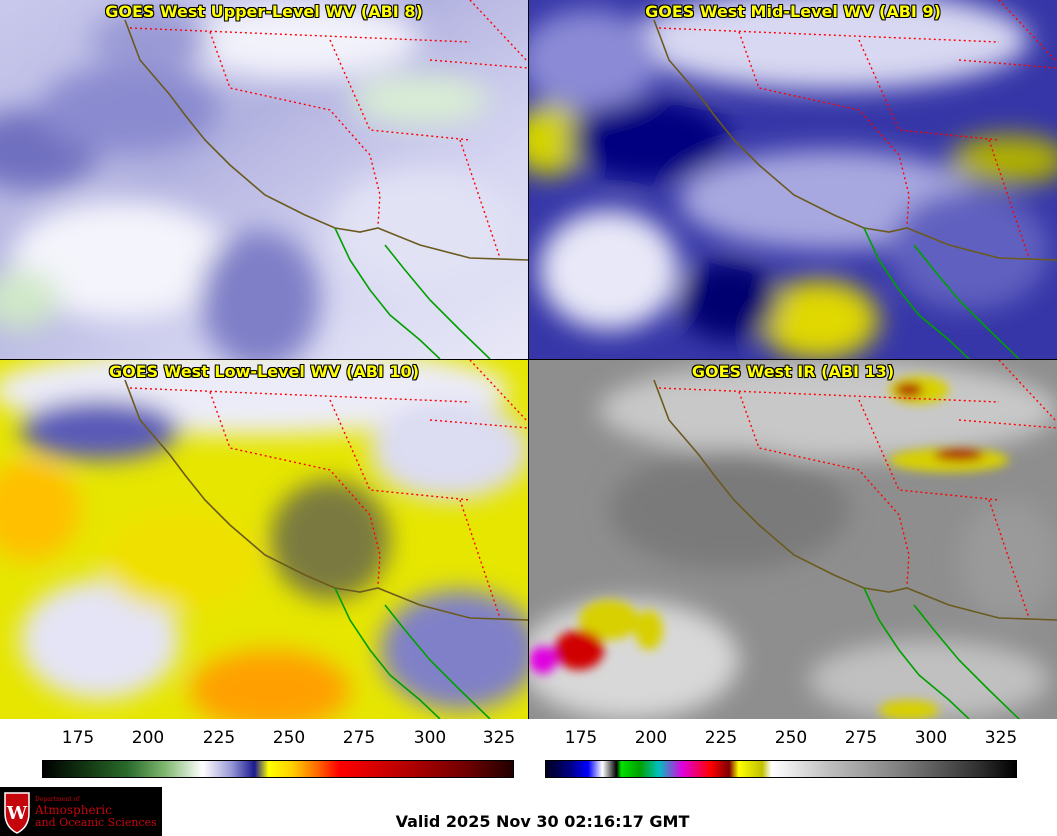 This screenshot has height=836, width=1057. I want to click on ir-tick-label: 225, so click(721, 738).